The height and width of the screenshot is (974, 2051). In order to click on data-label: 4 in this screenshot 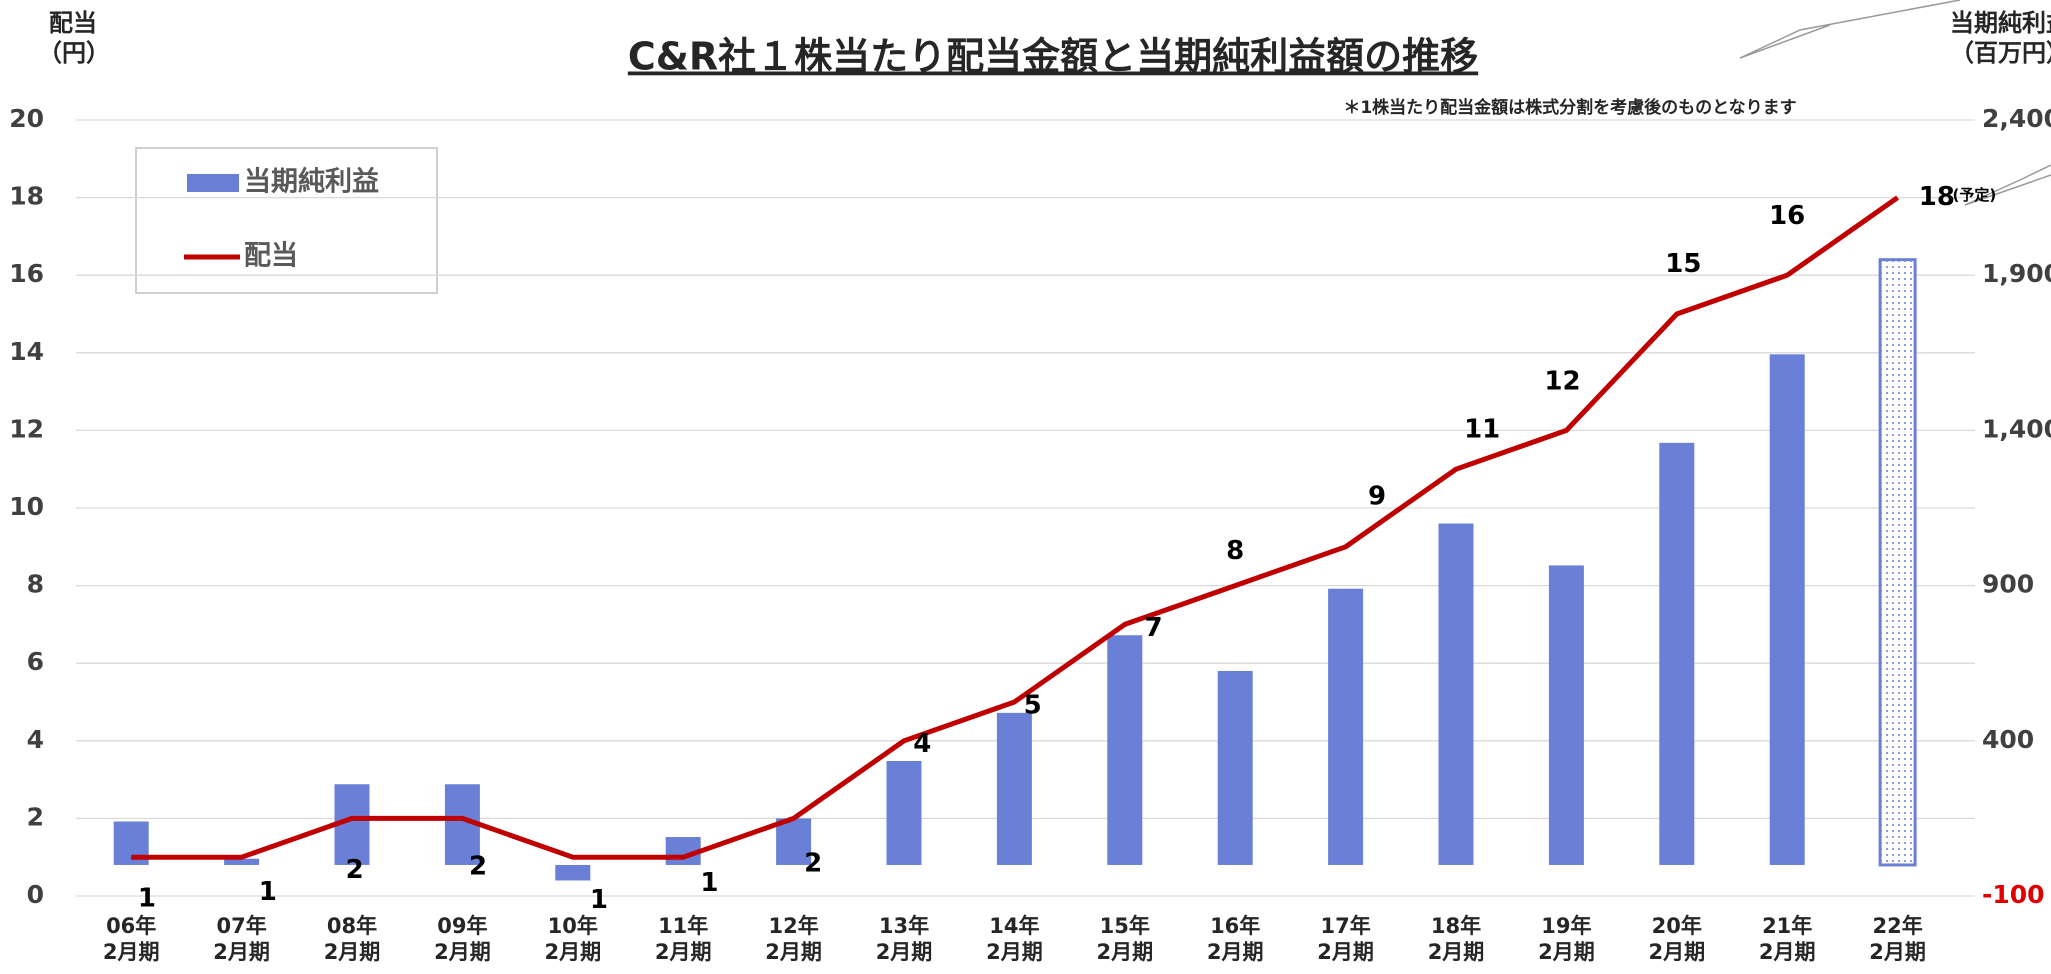, I will do `click(922, 744)`.